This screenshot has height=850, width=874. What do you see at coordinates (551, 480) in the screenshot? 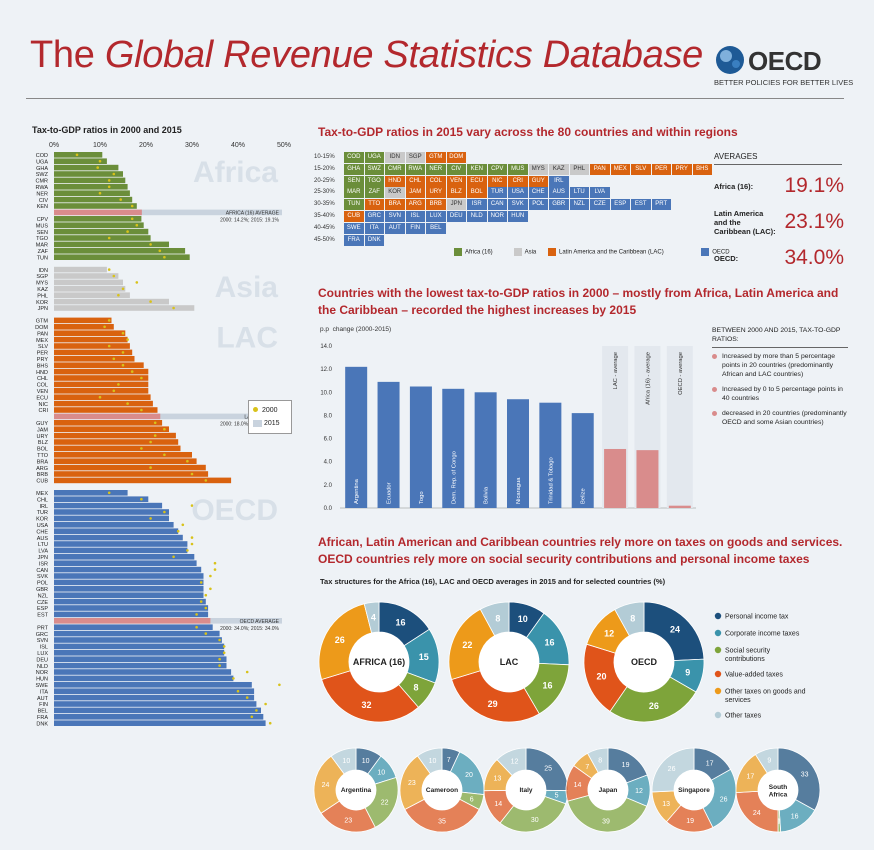
I see `change-bar-label: Trinidad & Tobago` at bounding box center [551, 480].